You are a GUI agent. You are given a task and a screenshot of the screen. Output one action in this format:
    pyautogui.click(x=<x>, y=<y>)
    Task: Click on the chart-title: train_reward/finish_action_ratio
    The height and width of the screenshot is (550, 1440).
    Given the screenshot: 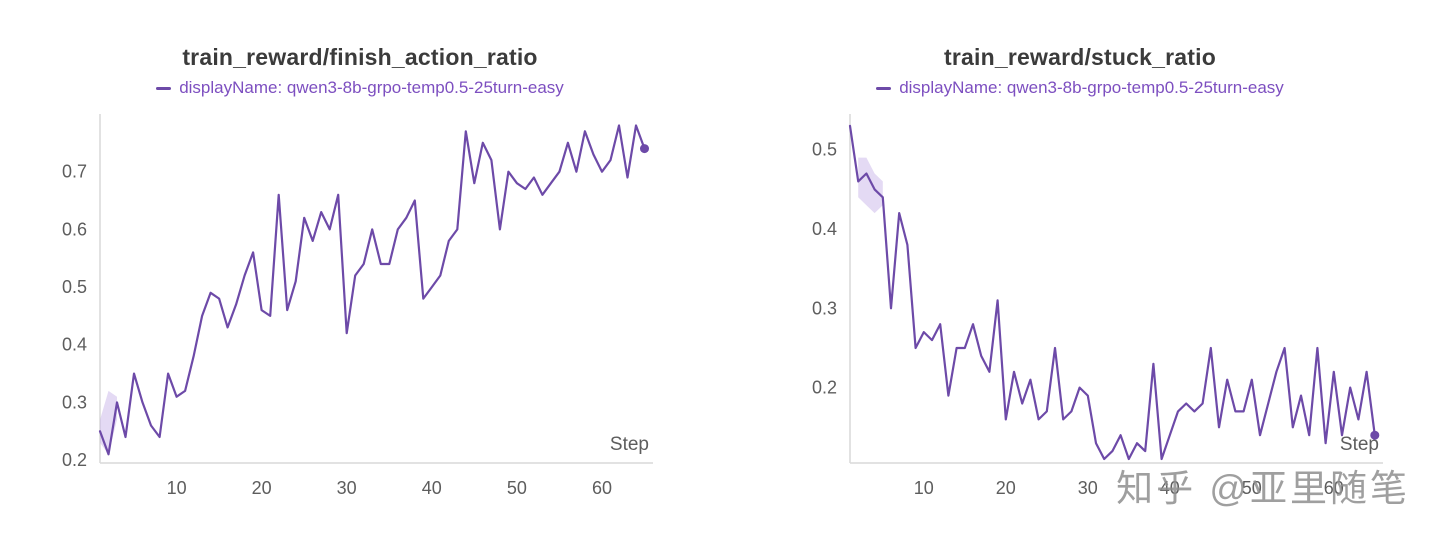 What is the action you would take?
    pyautogui.click(x=360, y=57)
    